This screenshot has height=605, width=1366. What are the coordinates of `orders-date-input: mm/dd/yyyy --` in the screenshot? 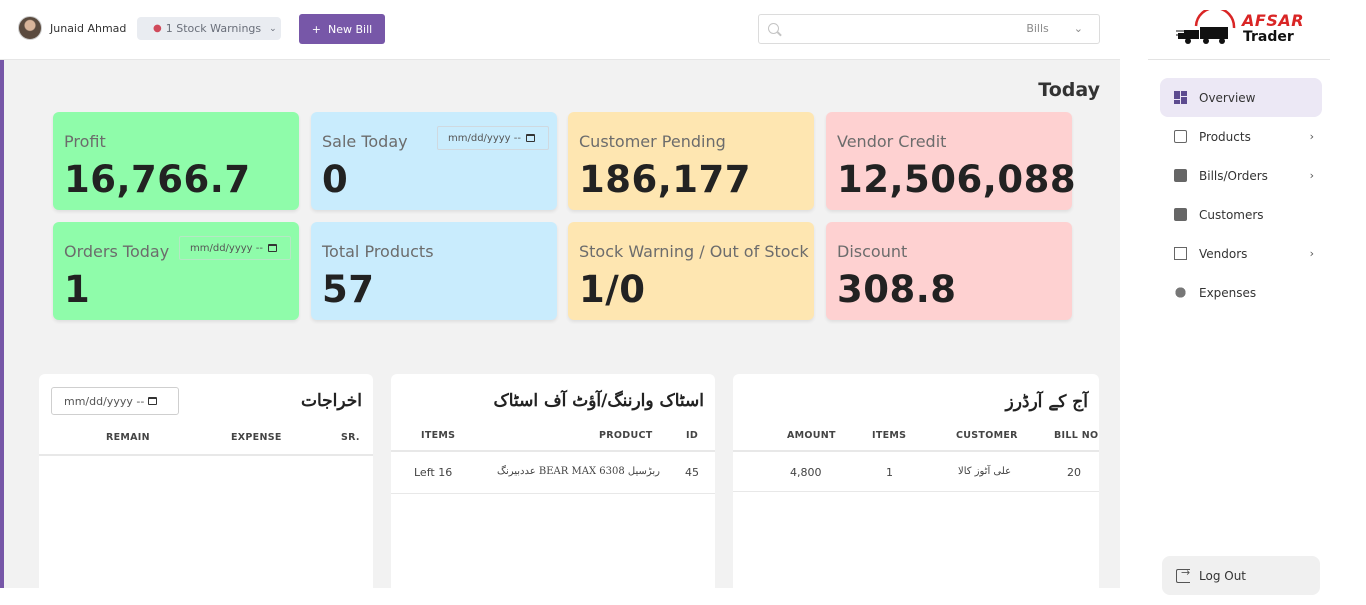 It's located at (235, 248).